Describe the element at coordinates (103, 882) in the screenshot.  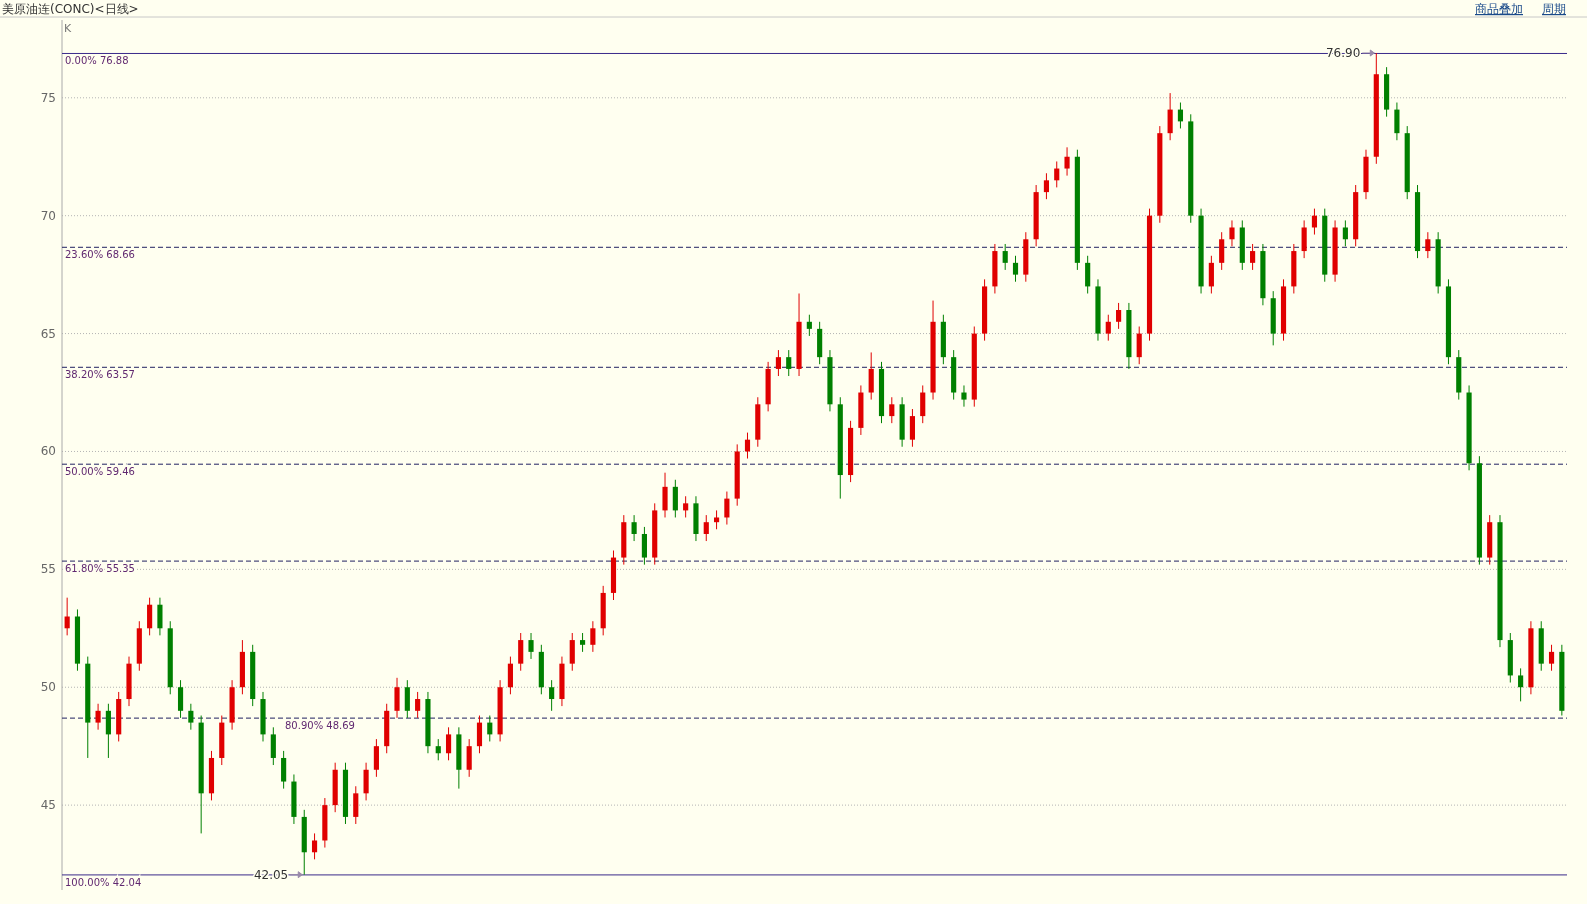
I see `ref-line-label: 100.00% 42.04` at that location.